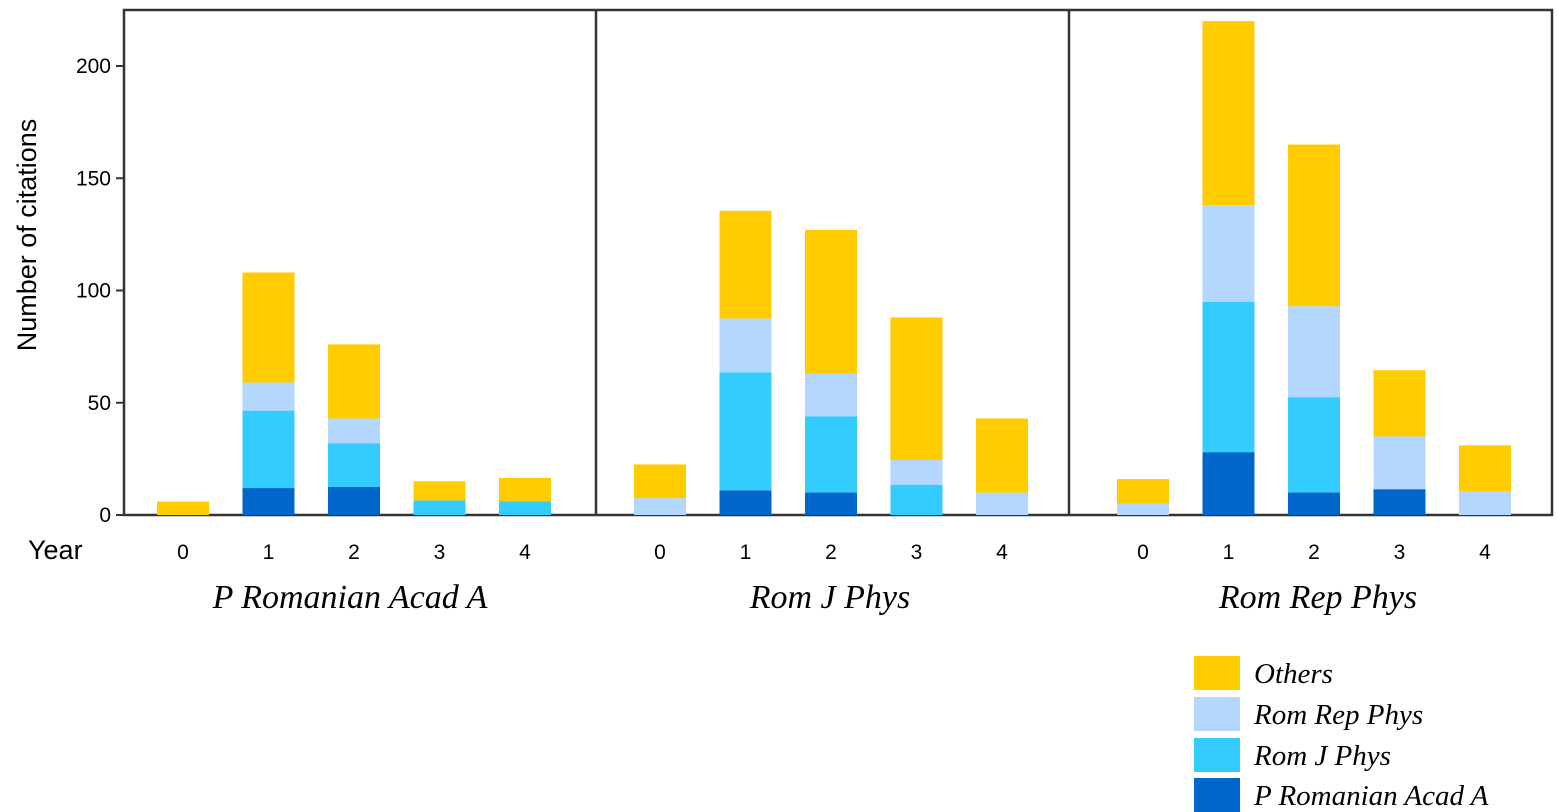  What do you see at coordinates (1317, 597) in the screenshot?
I see `panel-title-3: Rom Rep Phys` at bounding box center [1317, 597].